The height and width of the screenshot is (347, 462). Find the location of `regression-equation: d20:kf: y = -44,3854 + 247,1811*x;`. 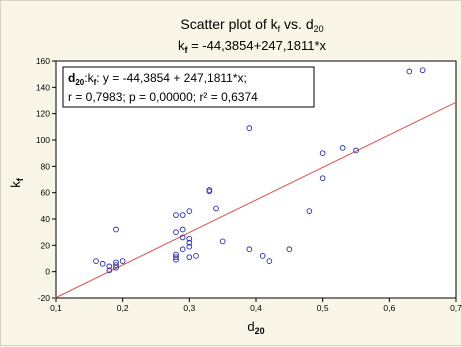

regression-equation: d20:kf: y = -44,3854 + 247,1811*x; is located at coordinates (157, 79).